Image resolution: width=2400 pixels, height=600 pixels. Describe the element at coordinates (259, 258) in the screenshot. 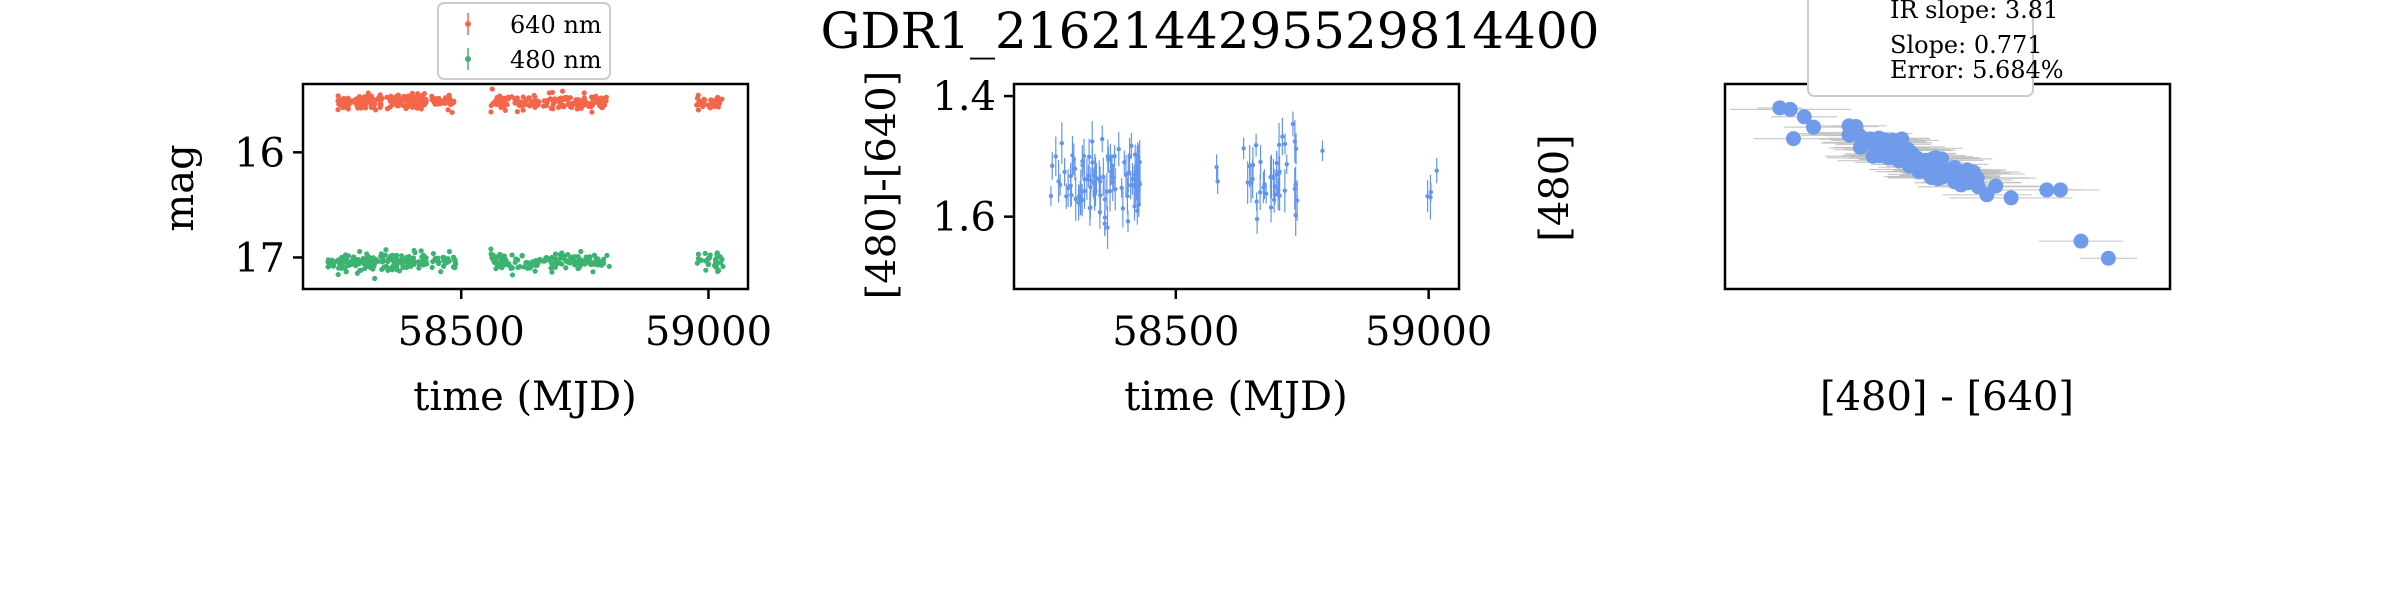

I see `y-tick-label: 17` at that location.